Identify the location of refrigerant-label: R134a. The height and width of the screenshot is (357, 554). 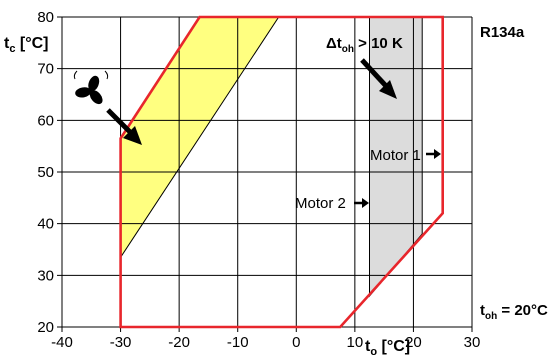
(502, 32).